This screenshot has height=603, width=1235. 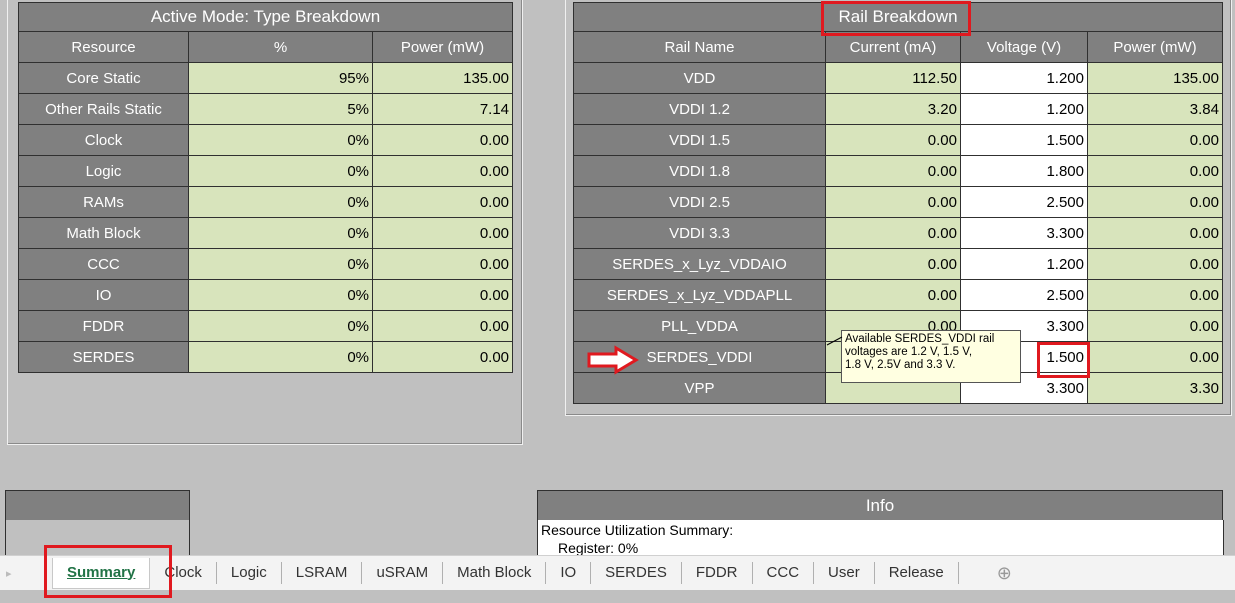 What do you see at coordinates (699, 264) in the screenshot?
I see `row-label: SERDES_x_Lyz_VDDAIO` at bounding box center [699, 264].